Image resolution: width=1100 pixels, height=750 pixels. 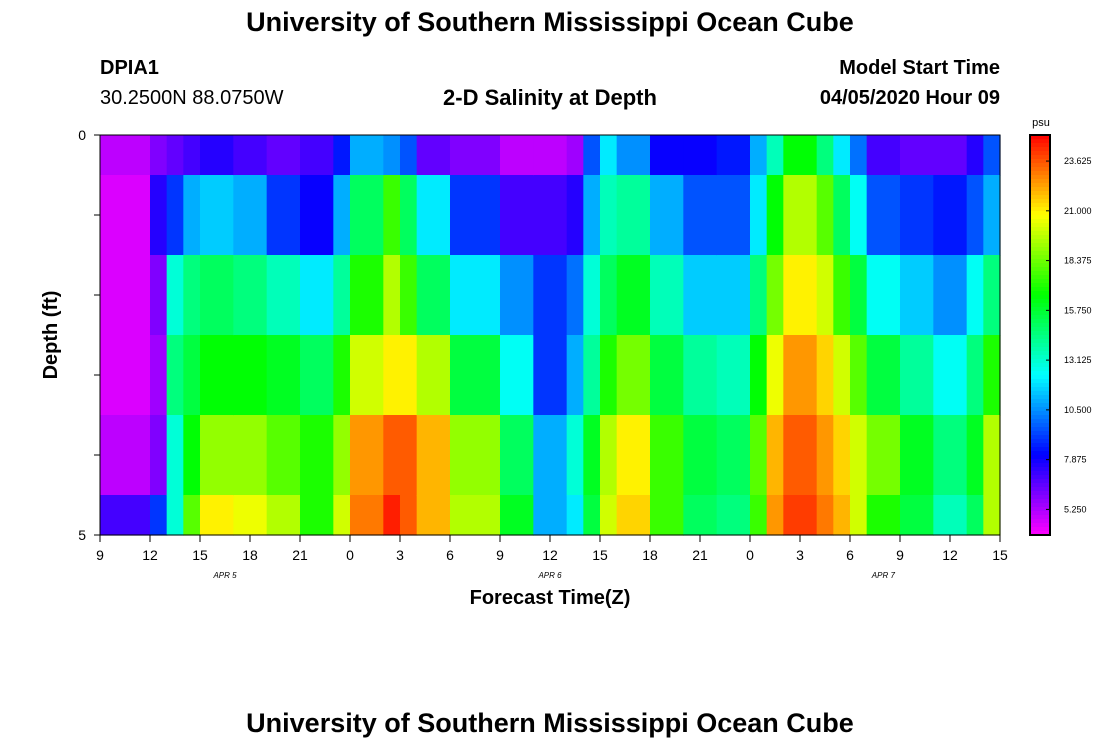 I want to click on colorbar-tick-label: 21.000, so click(x=1078, y=211).